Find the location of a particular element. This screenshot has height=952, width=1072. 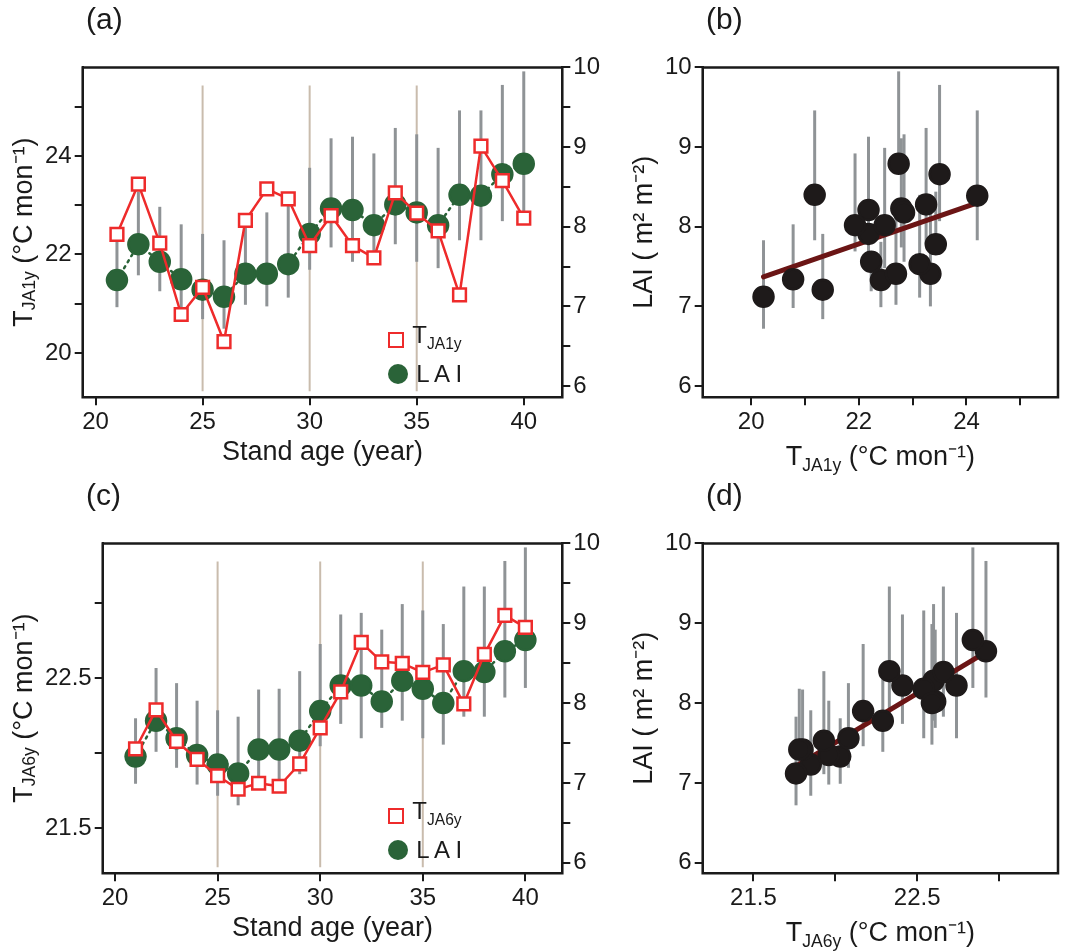

x-tick-label: 21.5 is located at coordinates (753, 897).